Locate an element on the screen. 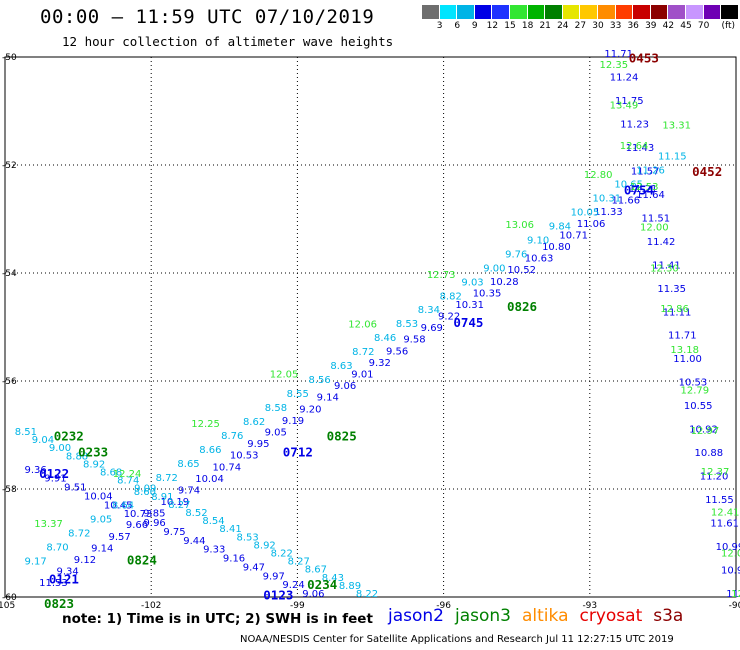 Image resolution: width=740 pixels, height=650 pixels. swh-value: 12.35 is located at coordinates (614, 65).